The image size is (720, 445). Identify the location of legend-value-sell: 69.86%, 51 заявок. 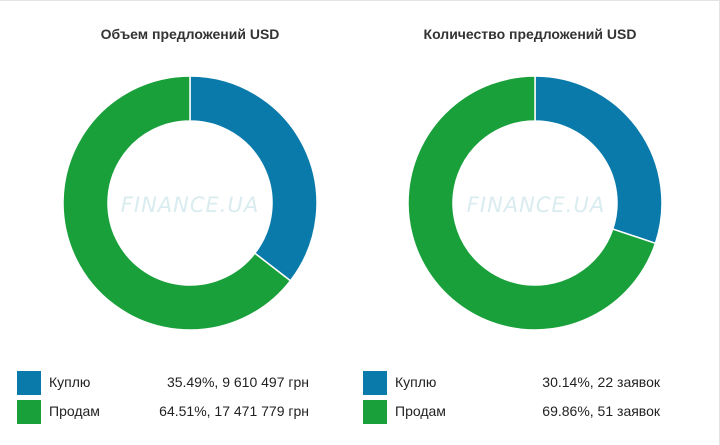
(601, 411).